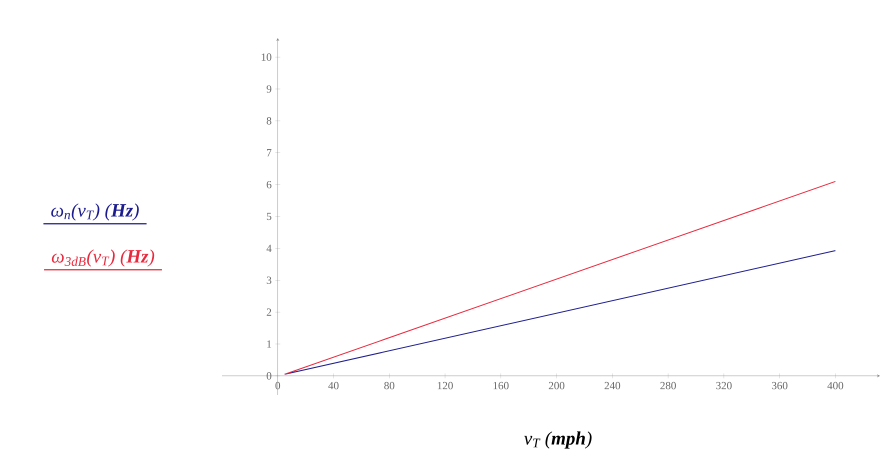 The image size is (883, 467). I want to click on x-tick-label: 280, so click(668, 386).